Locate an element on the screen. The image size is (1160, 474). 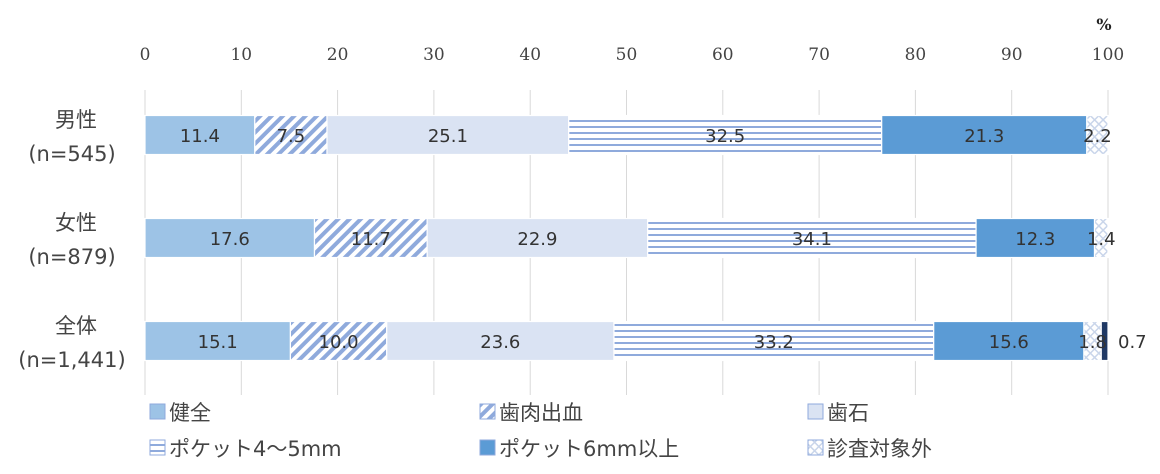
legend-label: 歯石 is located at coordinates (848, 413).